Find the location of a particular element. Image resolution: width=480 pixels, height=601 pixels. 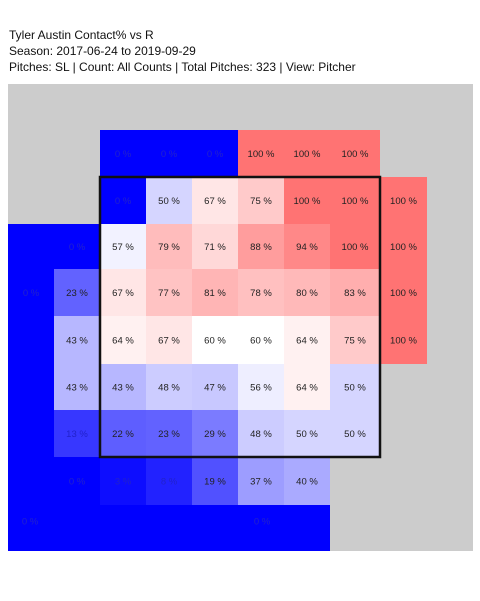

heatmap-cell-r8-c1 is located at coordinates (77, 481).